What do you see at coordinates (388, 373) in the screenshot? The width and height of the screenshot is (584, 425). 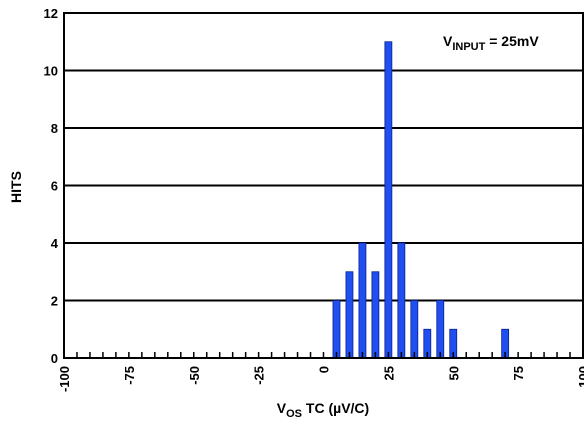 I see `x-tick-label: 25` at bounding box center [388, 373].